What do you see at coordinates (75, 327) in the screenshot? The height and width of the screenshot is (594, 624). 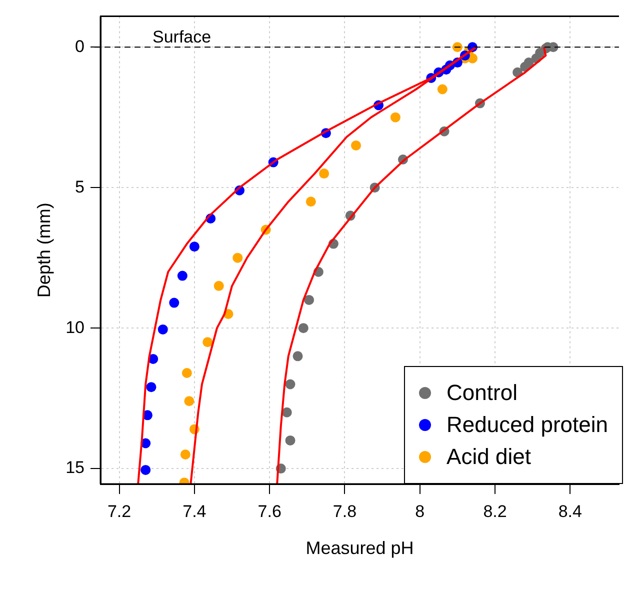 I see `y-tick-label: 10` at bounding box center [75, 327].